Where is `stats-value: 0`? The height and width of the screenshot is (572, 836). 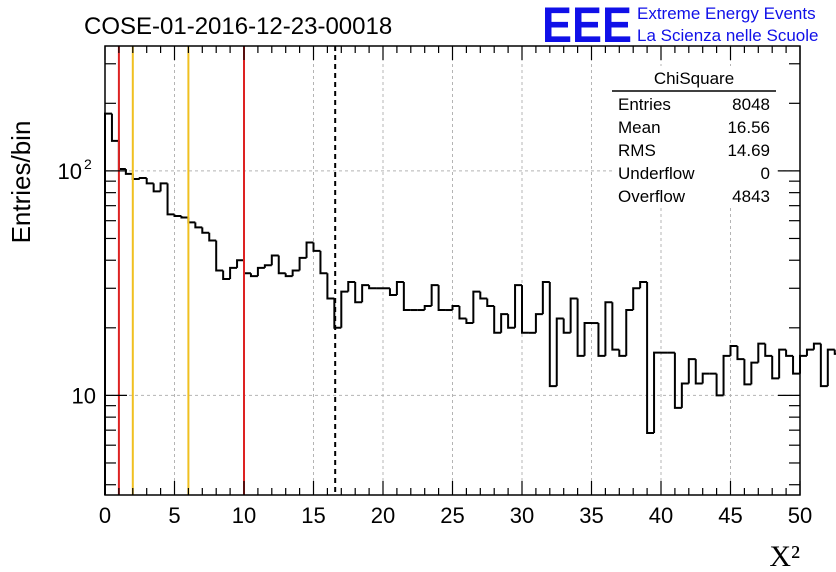
stats-value: 0 is located at coordinates (765, 173).